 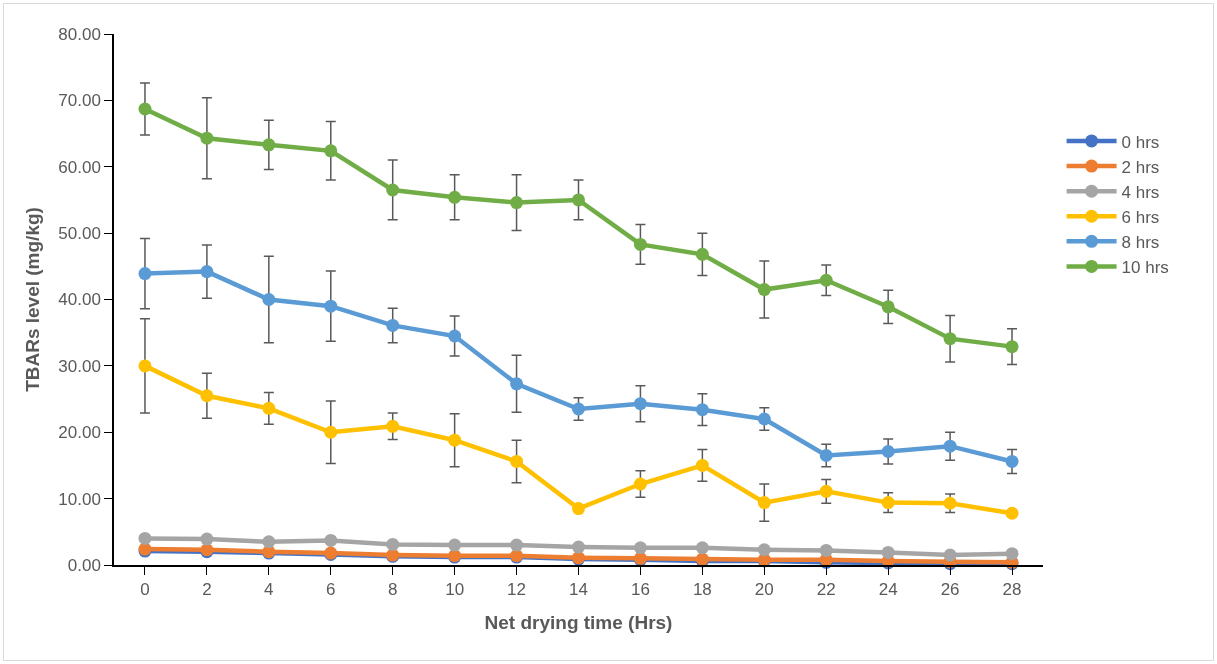 I want to click on y-tick-label: 30.00, so click(x=79, y=366).